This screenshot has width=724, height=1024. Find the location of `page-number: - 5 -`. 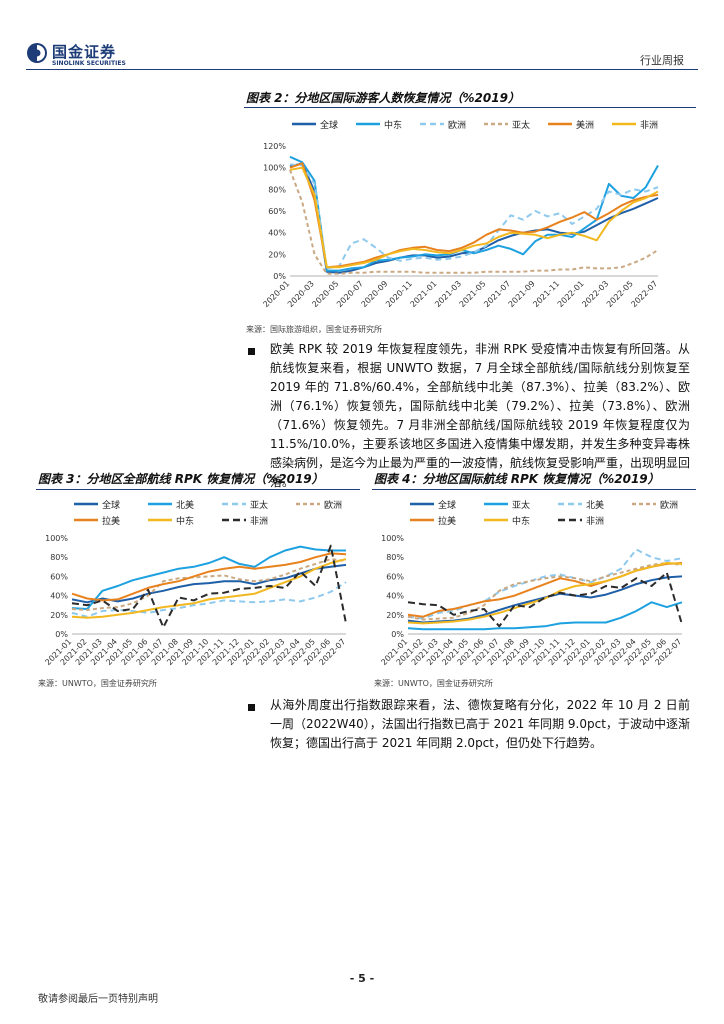

page-number: - 5 - is located at coordinates (362, 978).